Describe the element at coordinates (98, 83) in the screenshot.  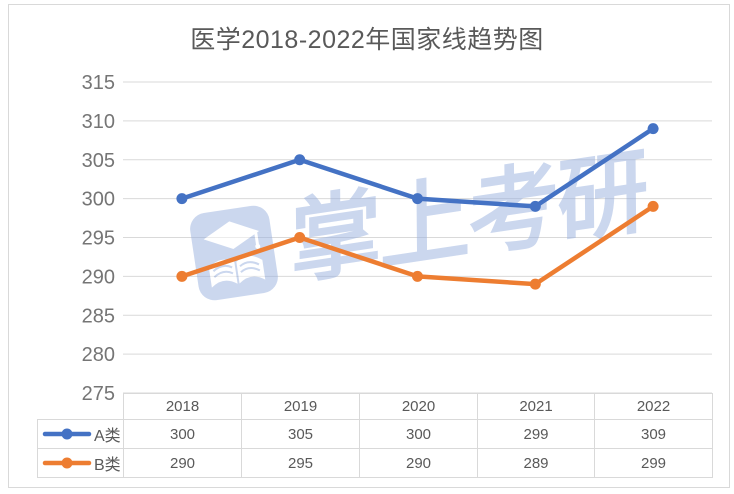
I see `y-axis-tick-label: 315` at that location.